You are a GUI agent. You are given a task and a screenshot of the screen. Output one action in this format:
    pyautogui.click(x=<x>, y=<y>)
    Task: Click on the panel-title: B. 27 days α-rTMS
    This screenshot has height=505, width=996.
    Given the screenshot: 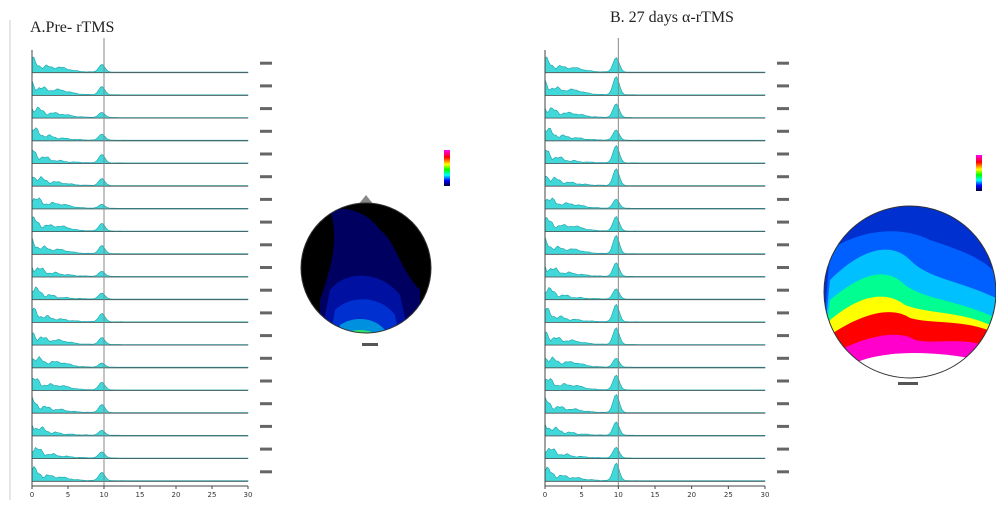 What is the action you would take?
    pyautogui.click(x=672, y=17)
    